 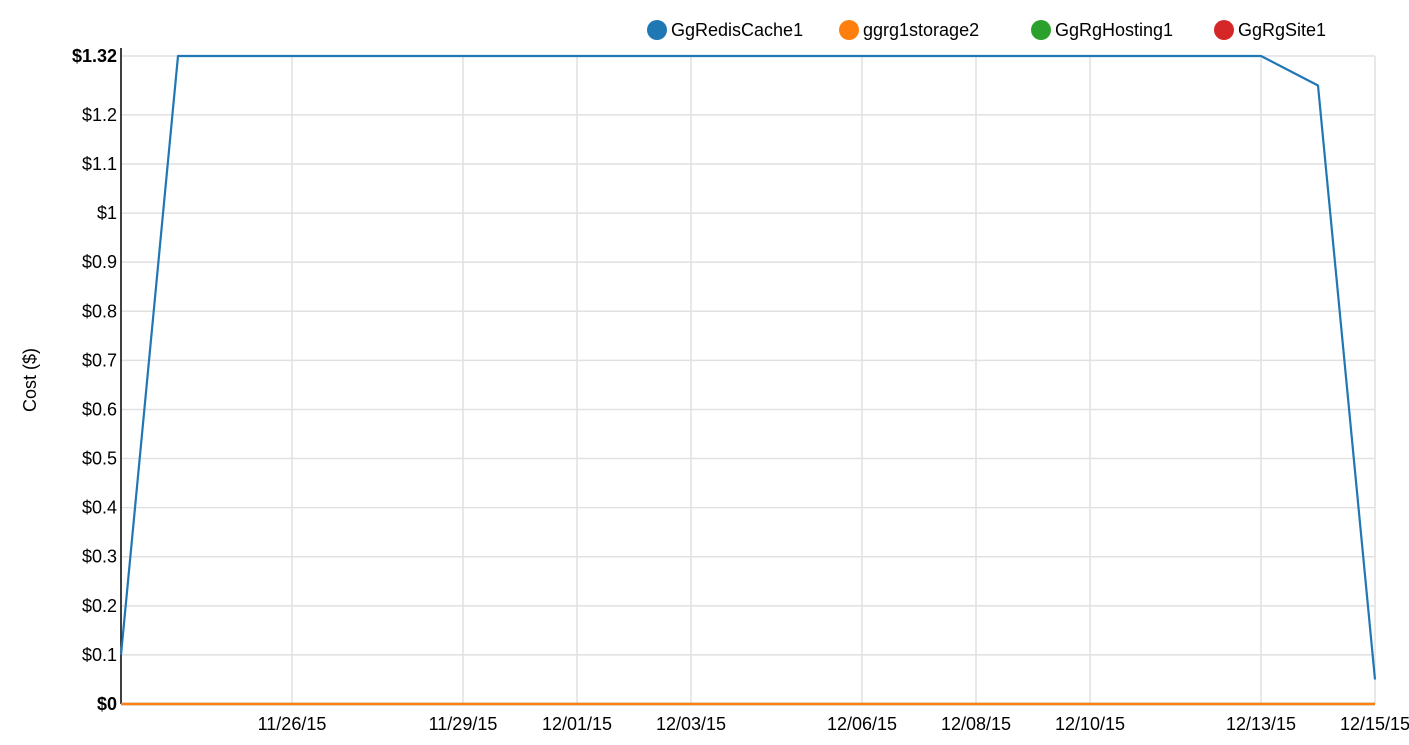 What do you see at coordinates (849, 30) in the screenshot?
I see `legend-swatch-ggrg1storage2` at bounding box center [849, 30].